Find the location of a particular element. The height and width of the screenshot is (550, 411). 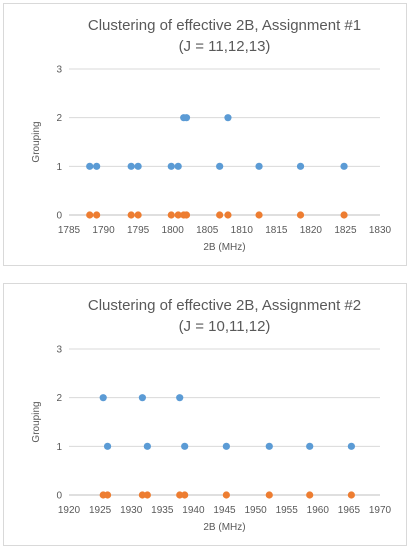

x-tick-label: 1785 is located at coordinates (69, 230).